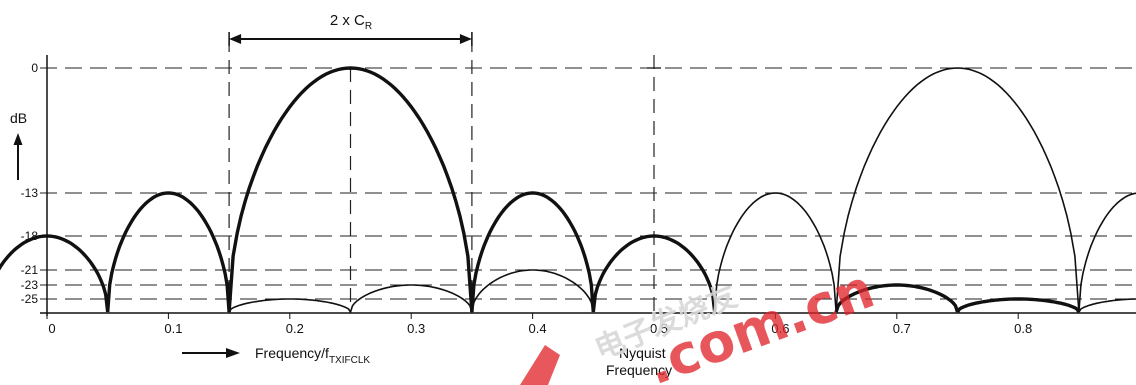 The height and width of the screenshot is (385, 1136). What do you see at coordinates (30, 236) in the screenshot?
I see `y-tick-label: -18` at bounding box center [30, 236].